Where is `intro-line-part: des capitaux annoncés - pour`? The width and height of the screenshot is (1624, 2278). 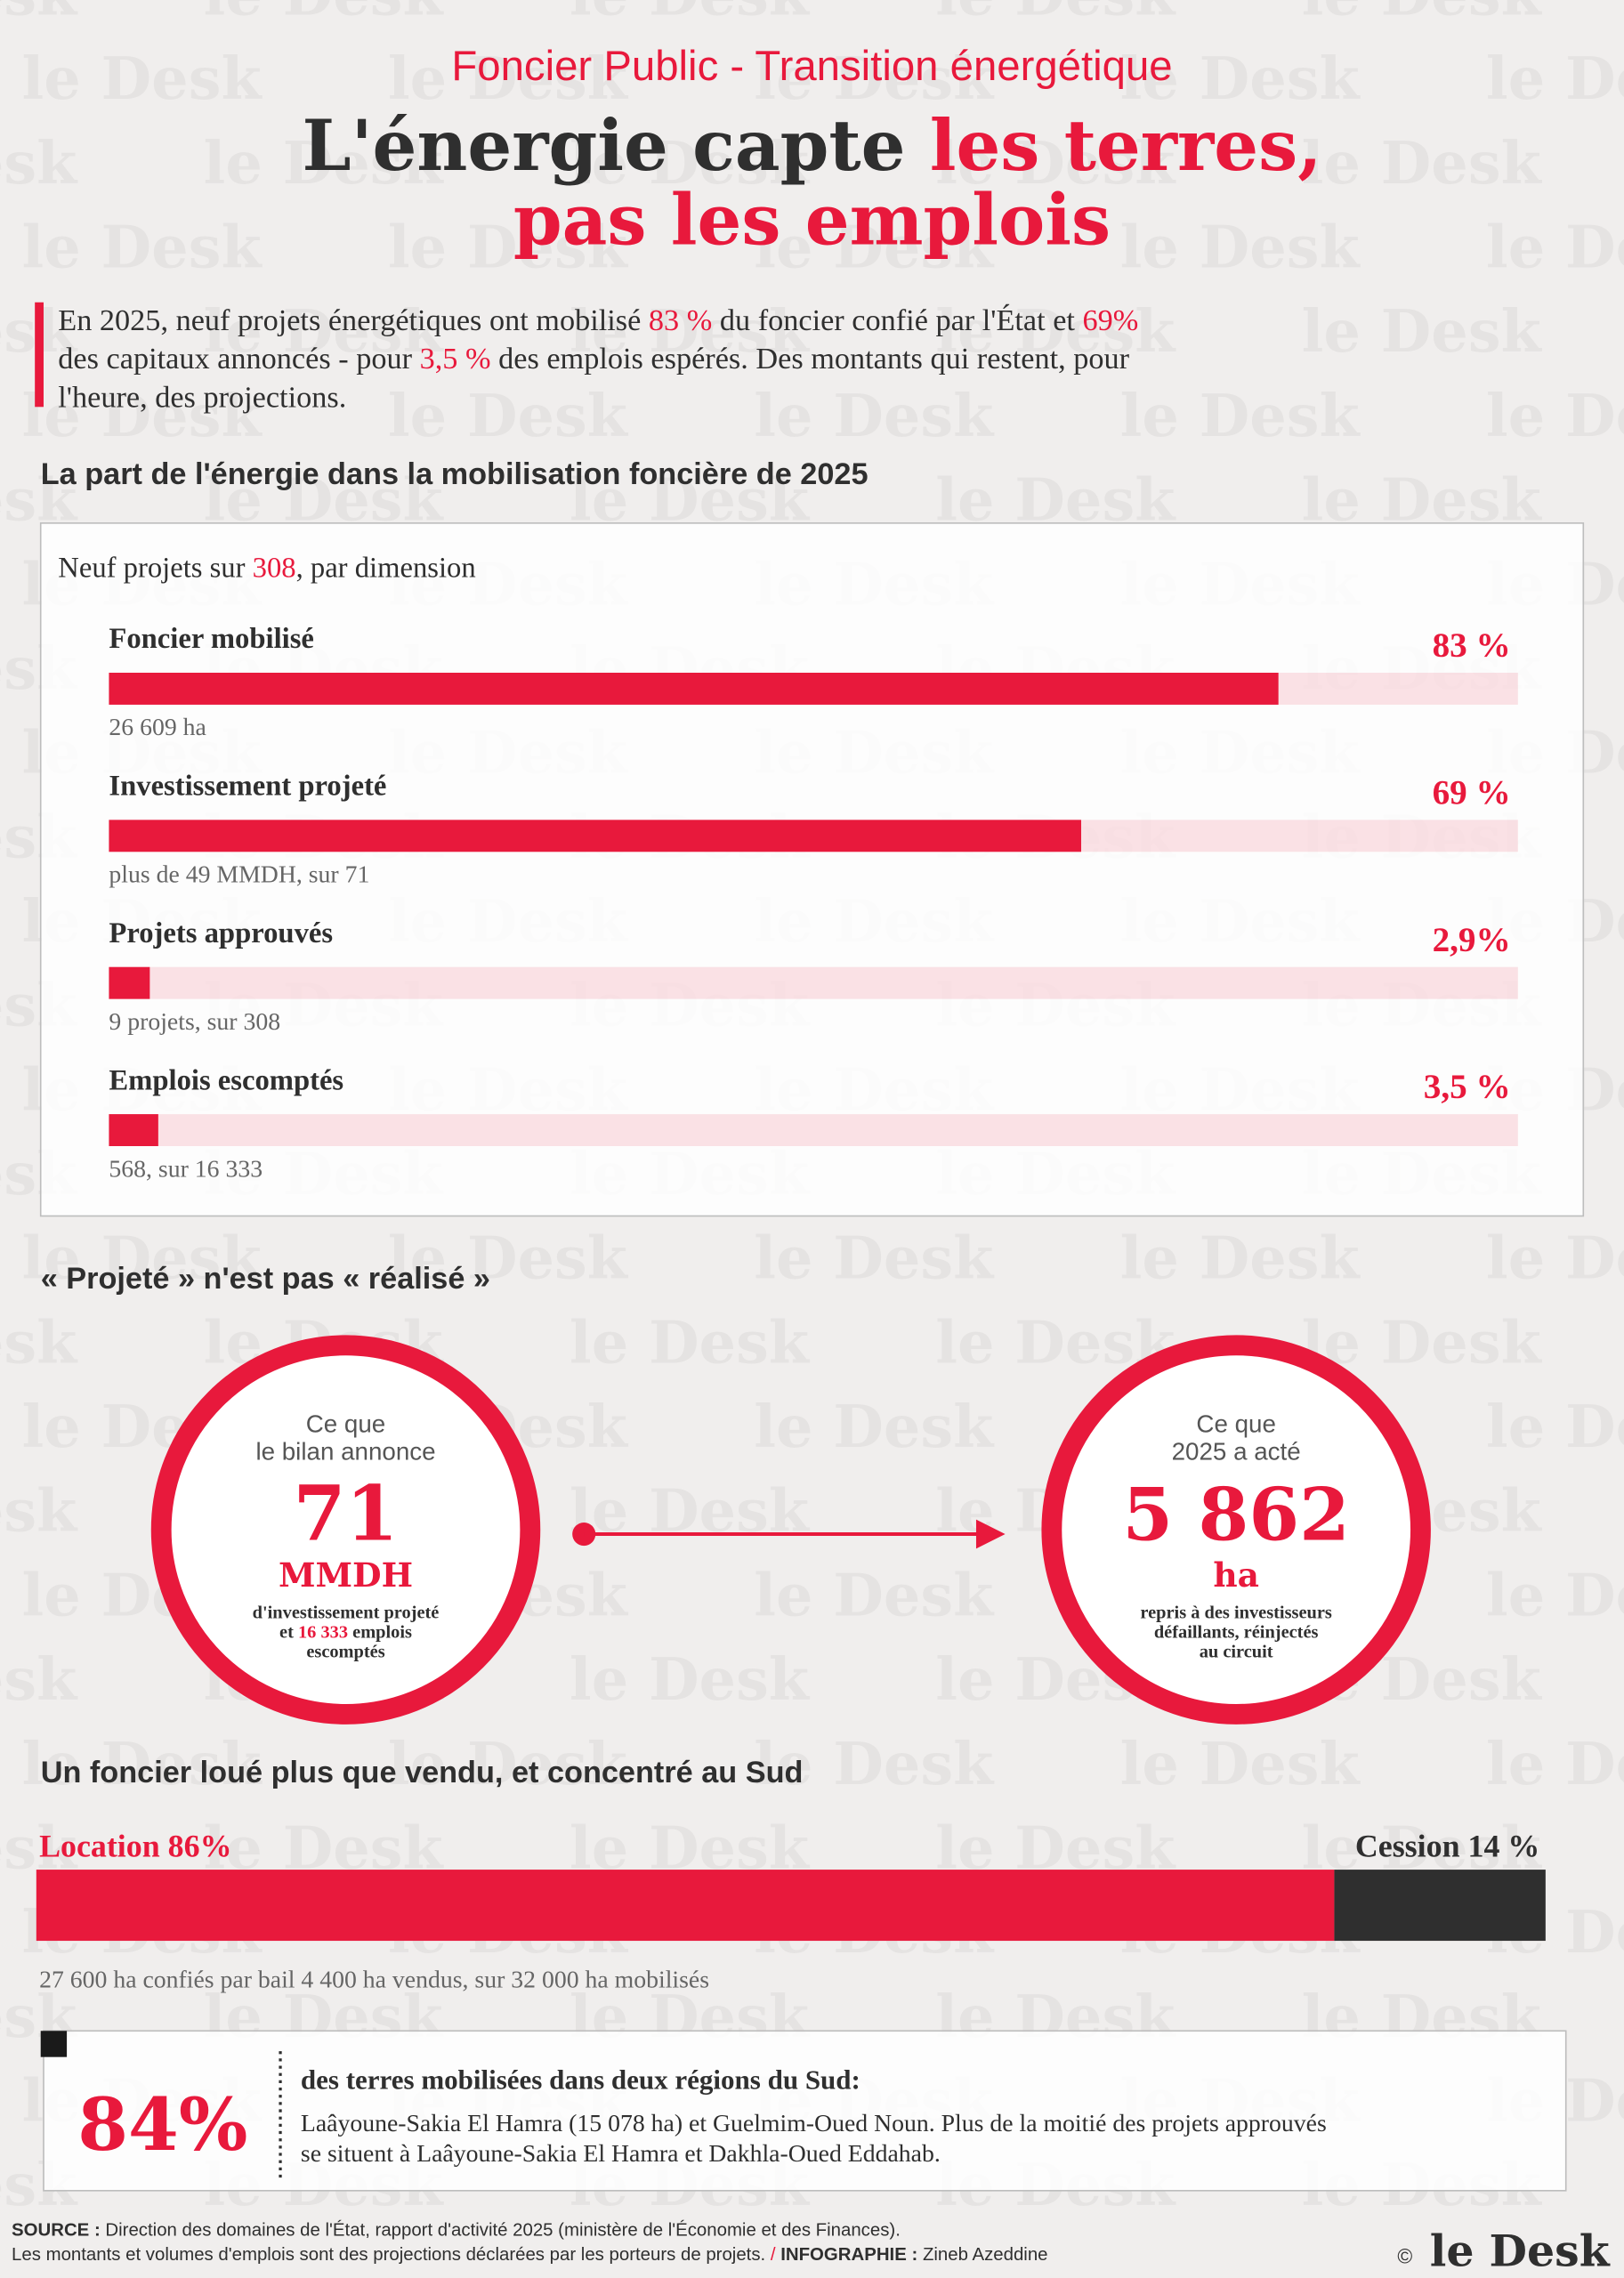
intro-line-part: des capitaux annoncés - pour is located at coordinates (238, 359).